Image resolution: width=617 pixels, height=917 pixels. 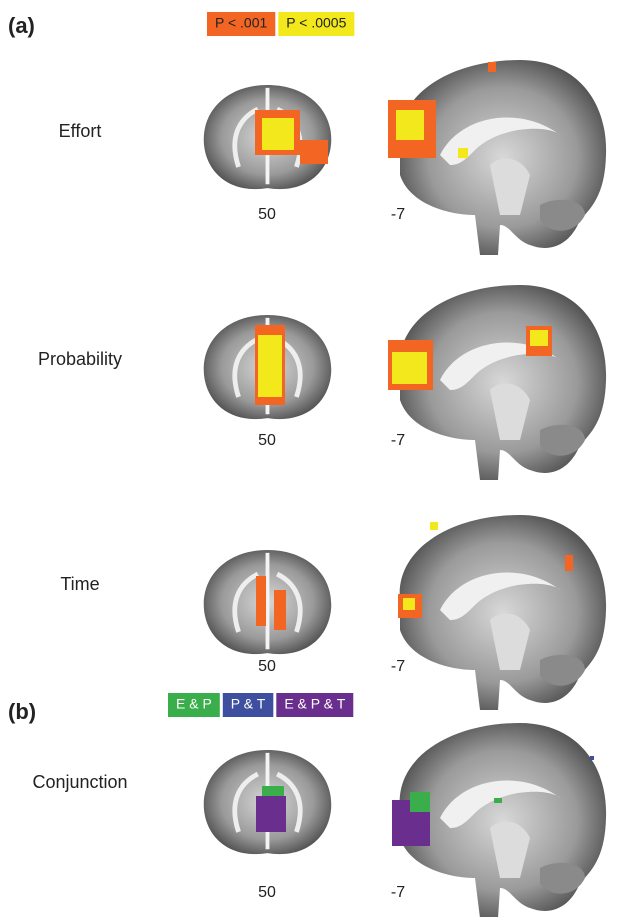 I want to click on legend-text: P < .0005, so click(x=316, y=23).